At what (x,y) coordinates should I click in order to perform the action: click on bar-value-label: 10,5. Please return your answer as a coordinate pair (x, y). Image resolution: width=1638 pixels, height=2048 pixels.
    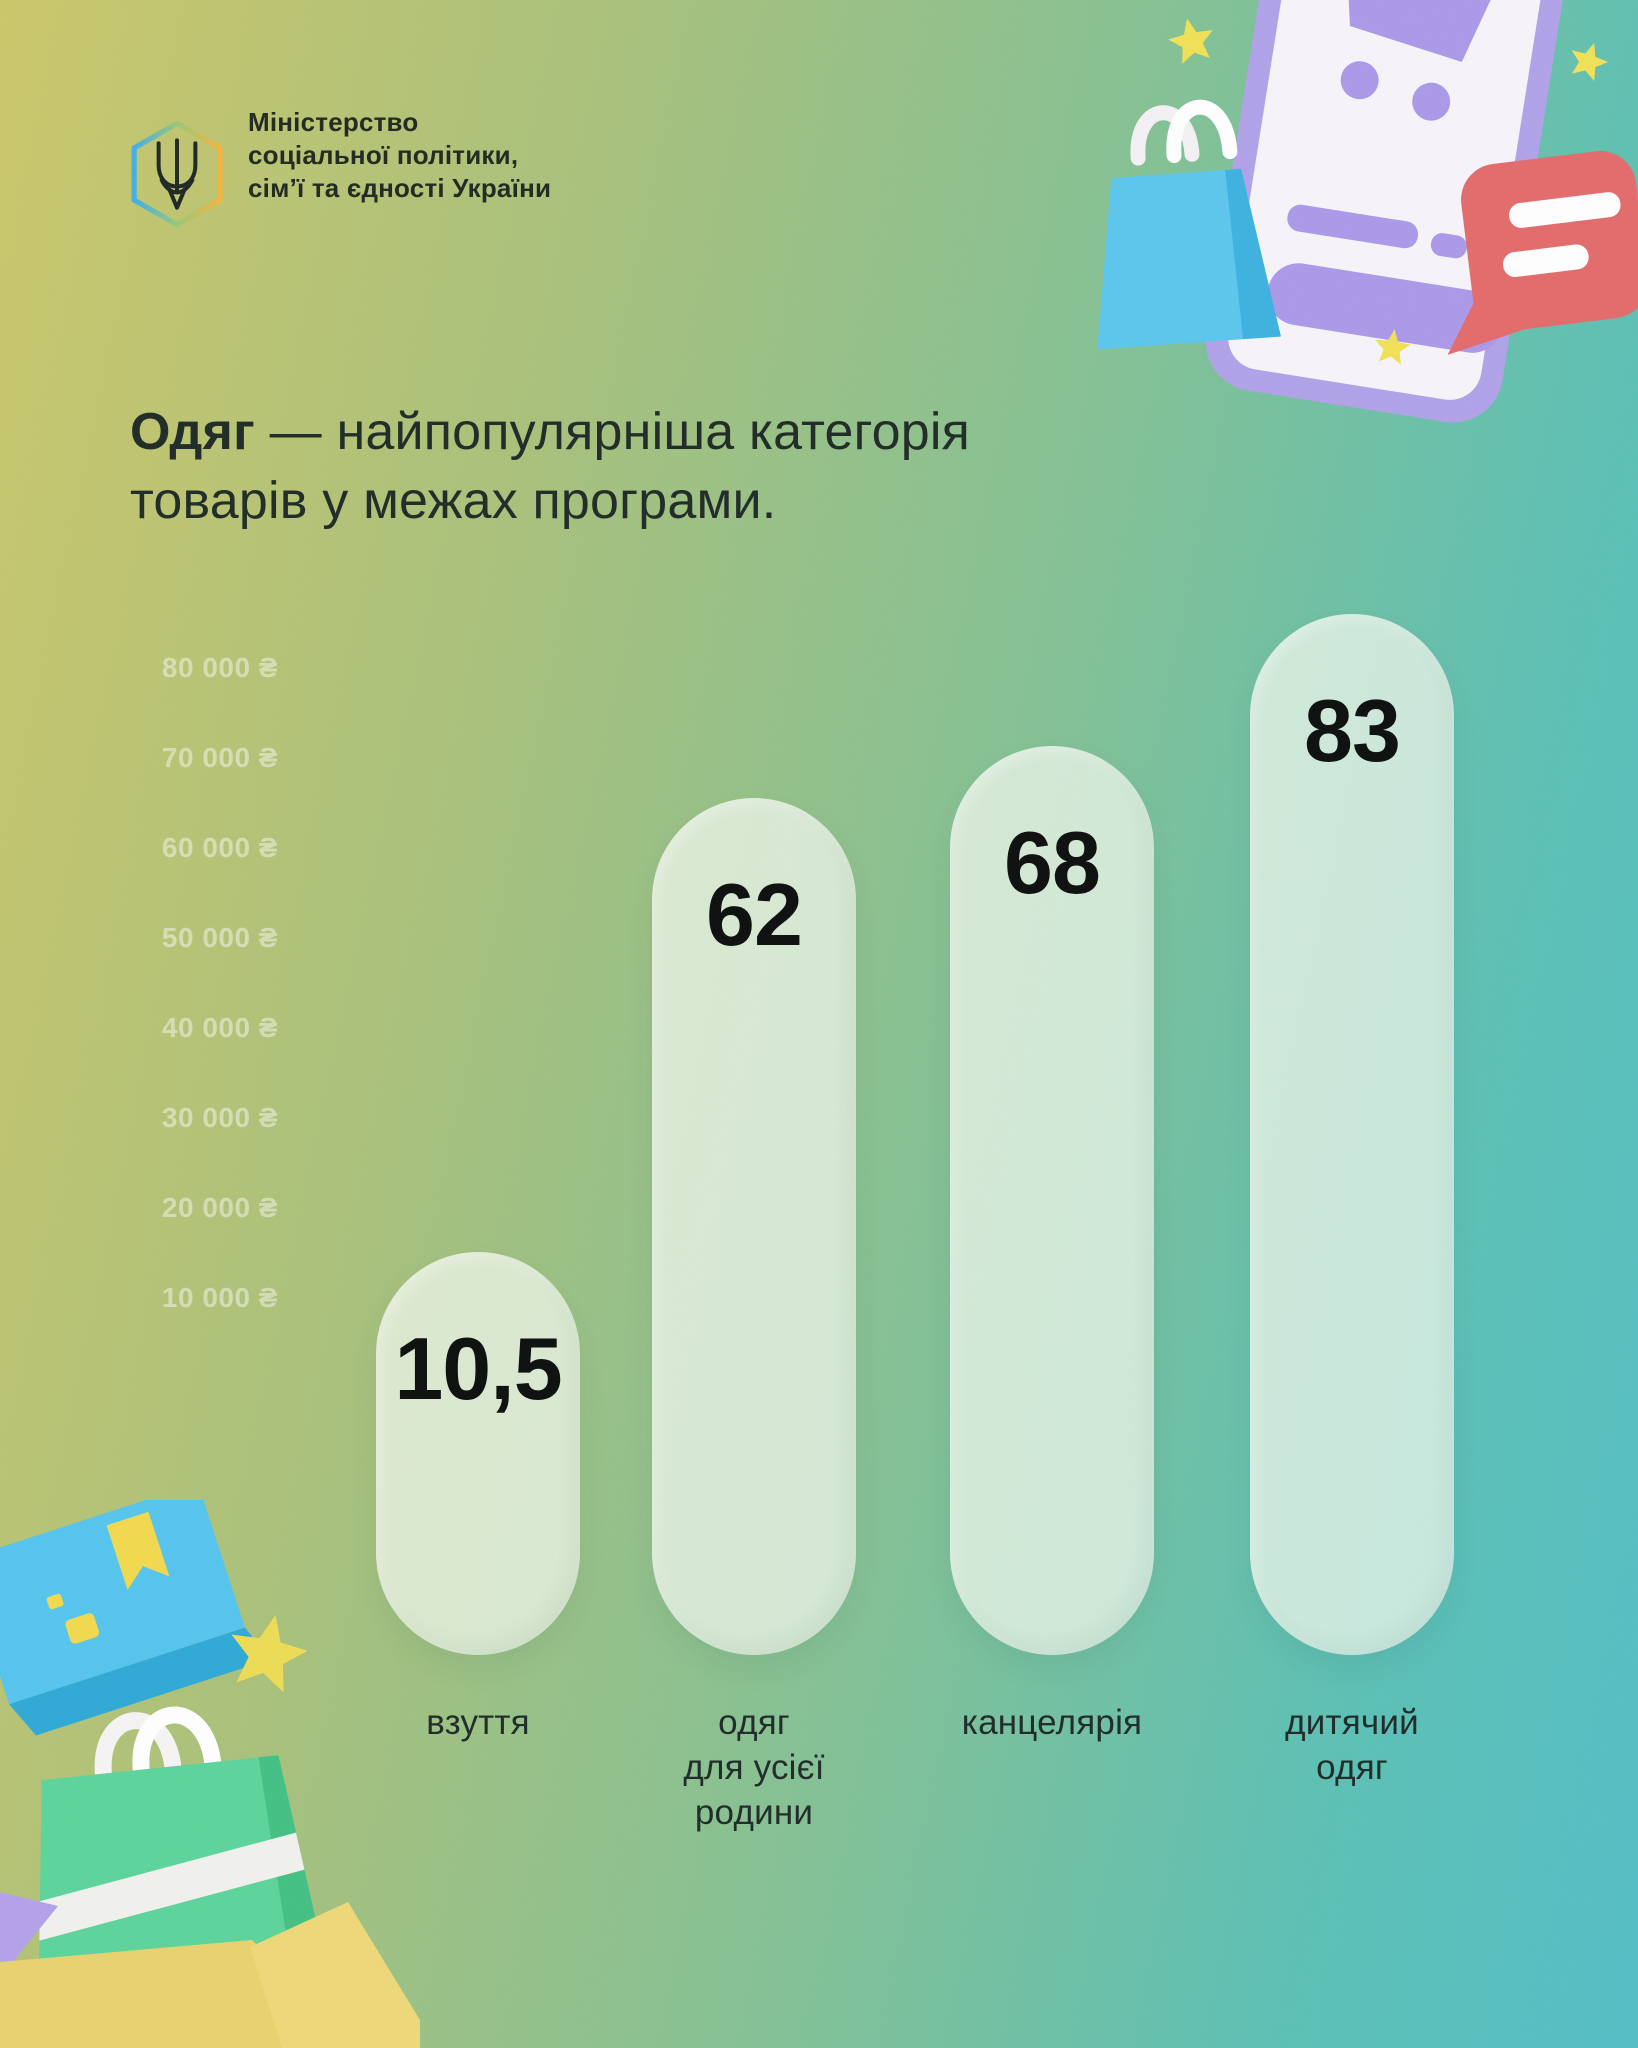
    Looking at the image, I should click on (478, 1368).